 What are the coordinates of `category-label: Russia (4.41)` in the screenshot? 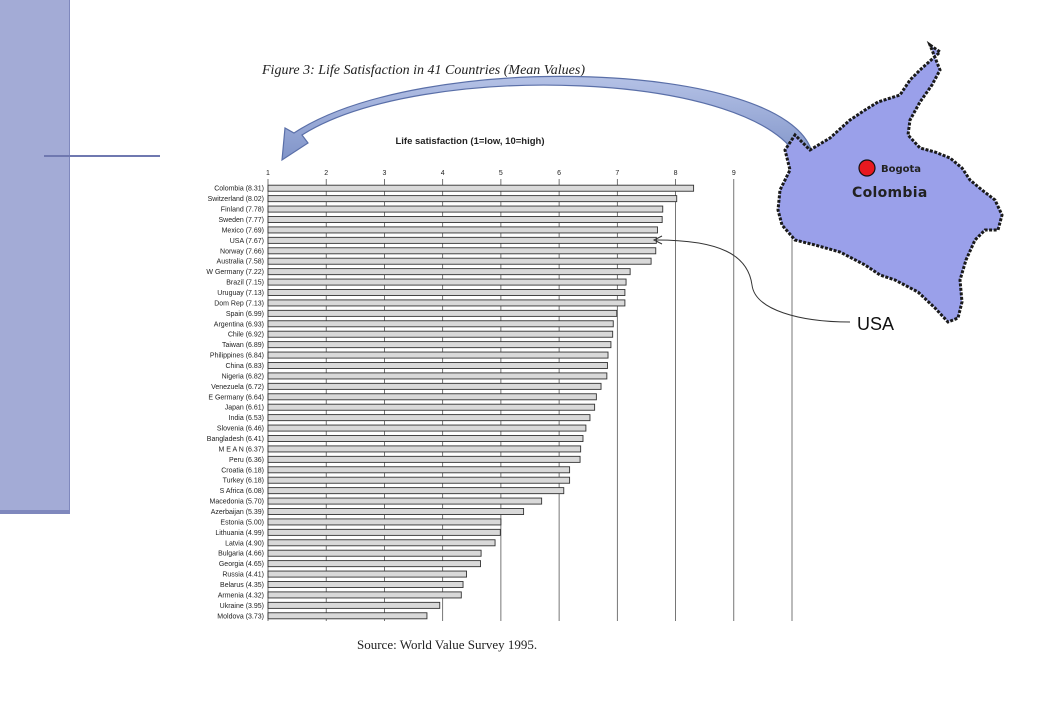 It's located at (243, 575).